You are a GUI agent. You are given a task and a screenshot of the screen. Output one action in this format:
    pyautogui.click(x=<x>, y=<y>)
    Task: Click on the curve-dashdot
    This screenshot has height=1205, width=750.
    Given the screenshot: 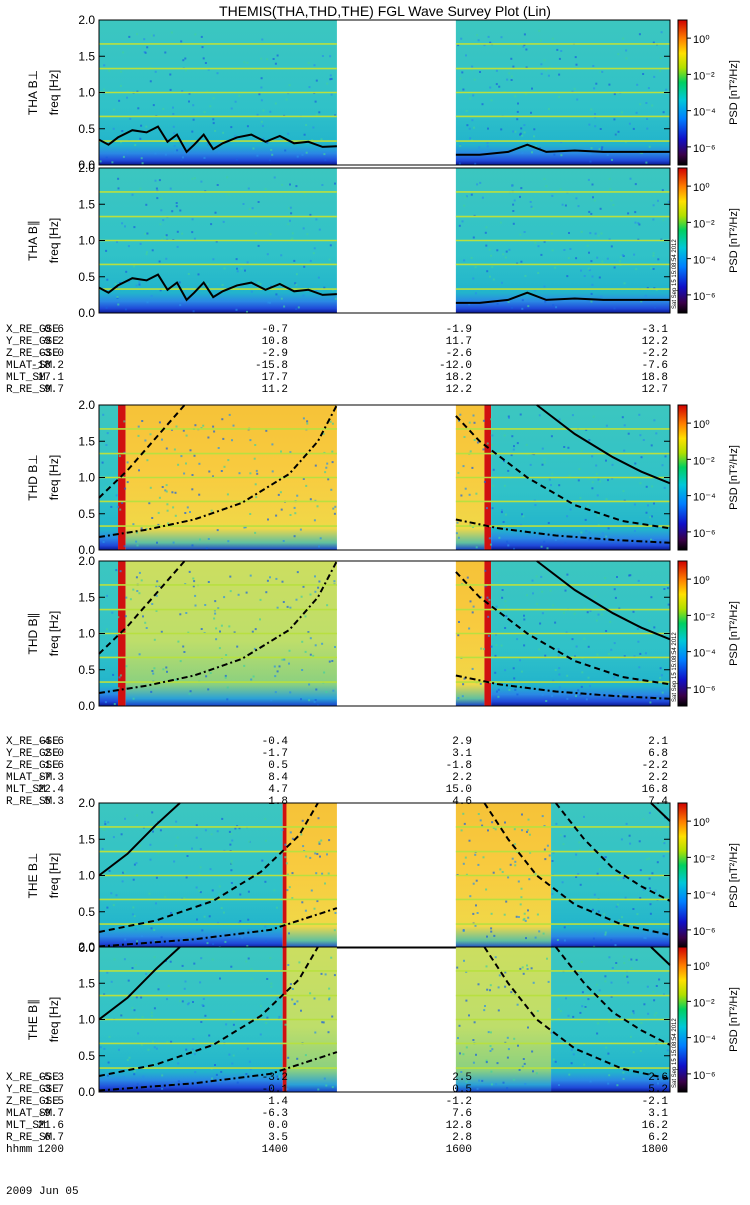 What is the action you would take?
    pyautogui.click(x=218, y=927)
    